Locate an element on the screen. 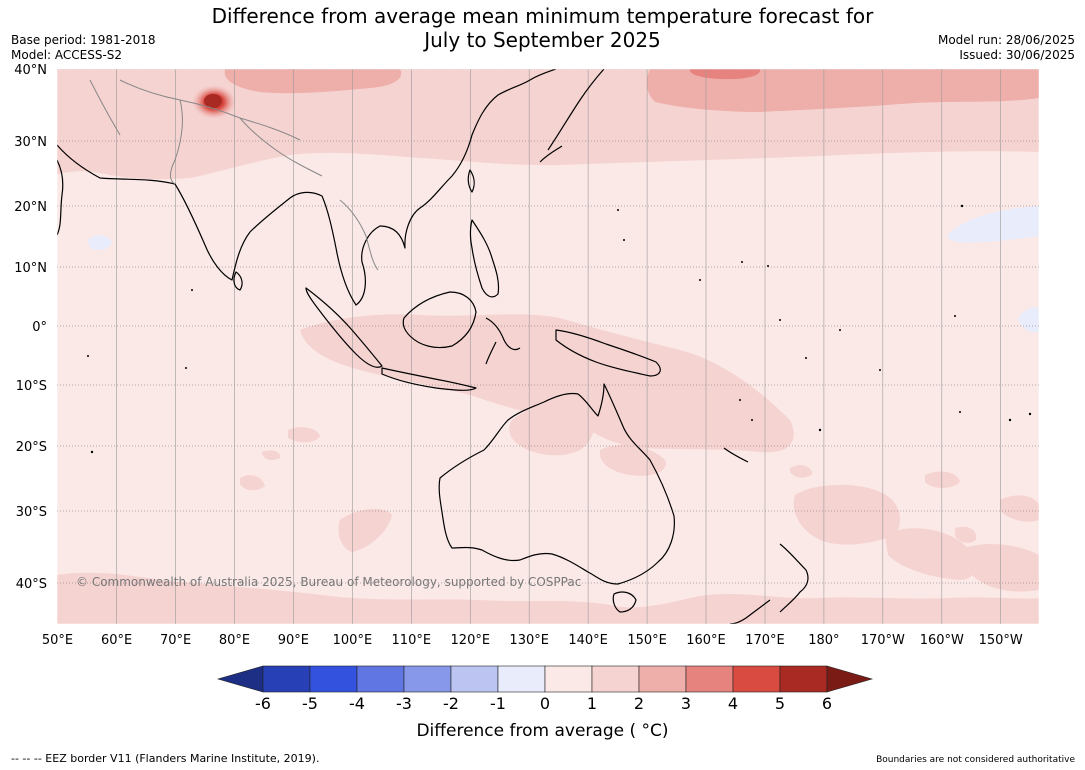  colorbar: -6 -5 -4 -3 -2 -1 0 1 2 3 4 5 6 is located at coordinates (545, 689).